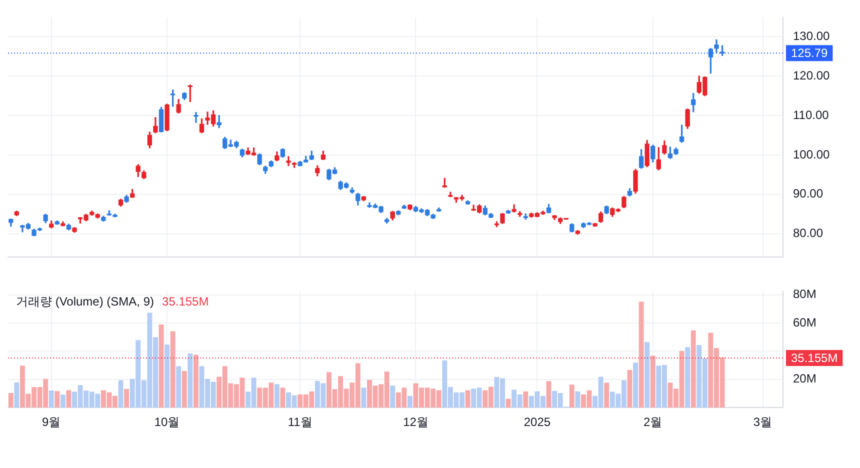  I want to click on ref-line-label: 35.155M, so click(814, 357).